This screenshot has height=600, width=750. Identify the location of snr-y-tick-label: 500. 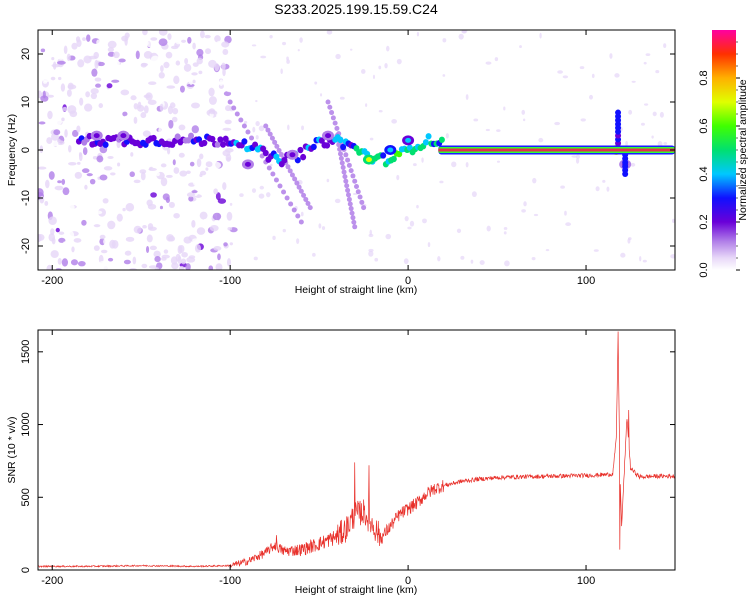
(26, 497).